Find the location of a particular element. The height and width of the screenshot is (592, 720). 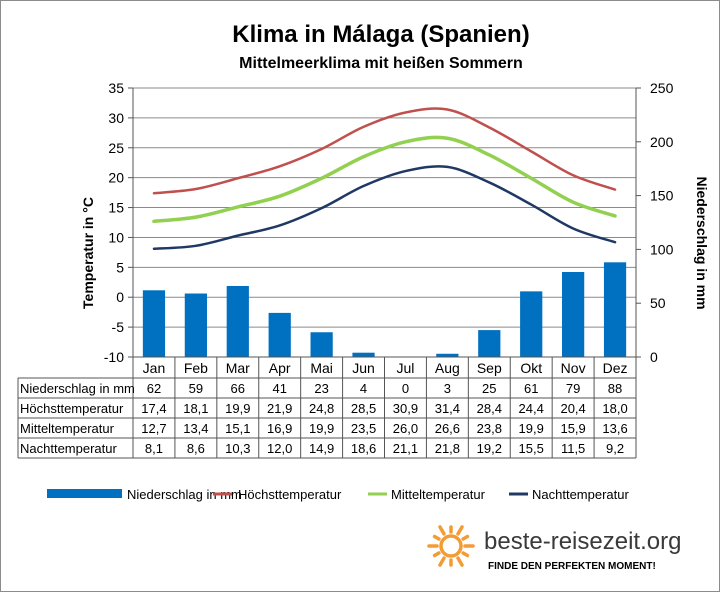

y-left-tick-label: 15 is located at coordinates (116, 208).